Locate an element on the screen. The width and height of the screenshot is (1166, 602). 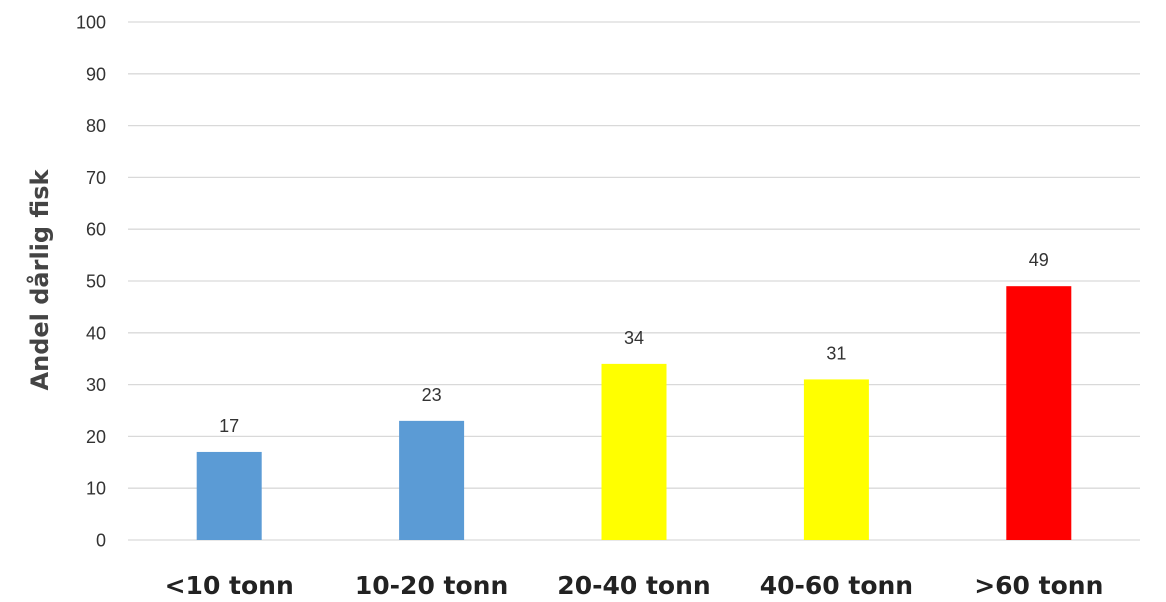
y-tick-label: 80 is located at coordinates (96, 126).